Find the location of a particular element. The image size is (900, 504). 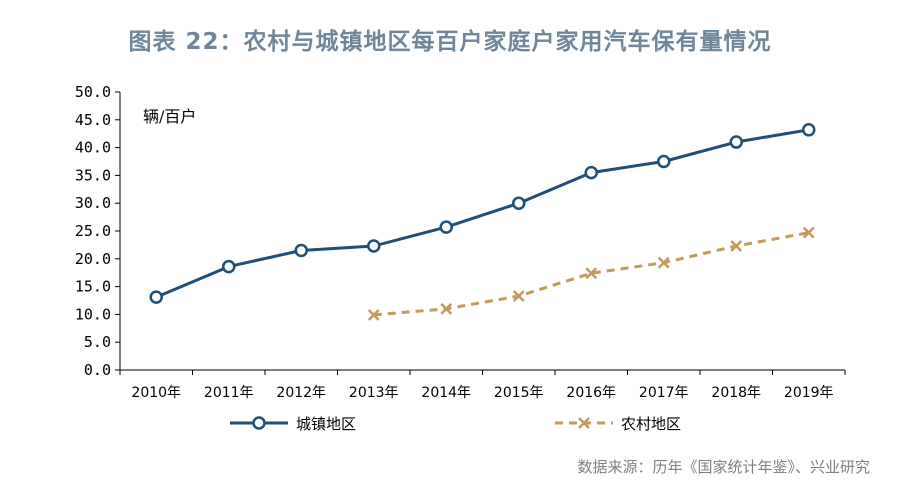

x-tick-label: 2014年 is located at coordinates (446, 393).